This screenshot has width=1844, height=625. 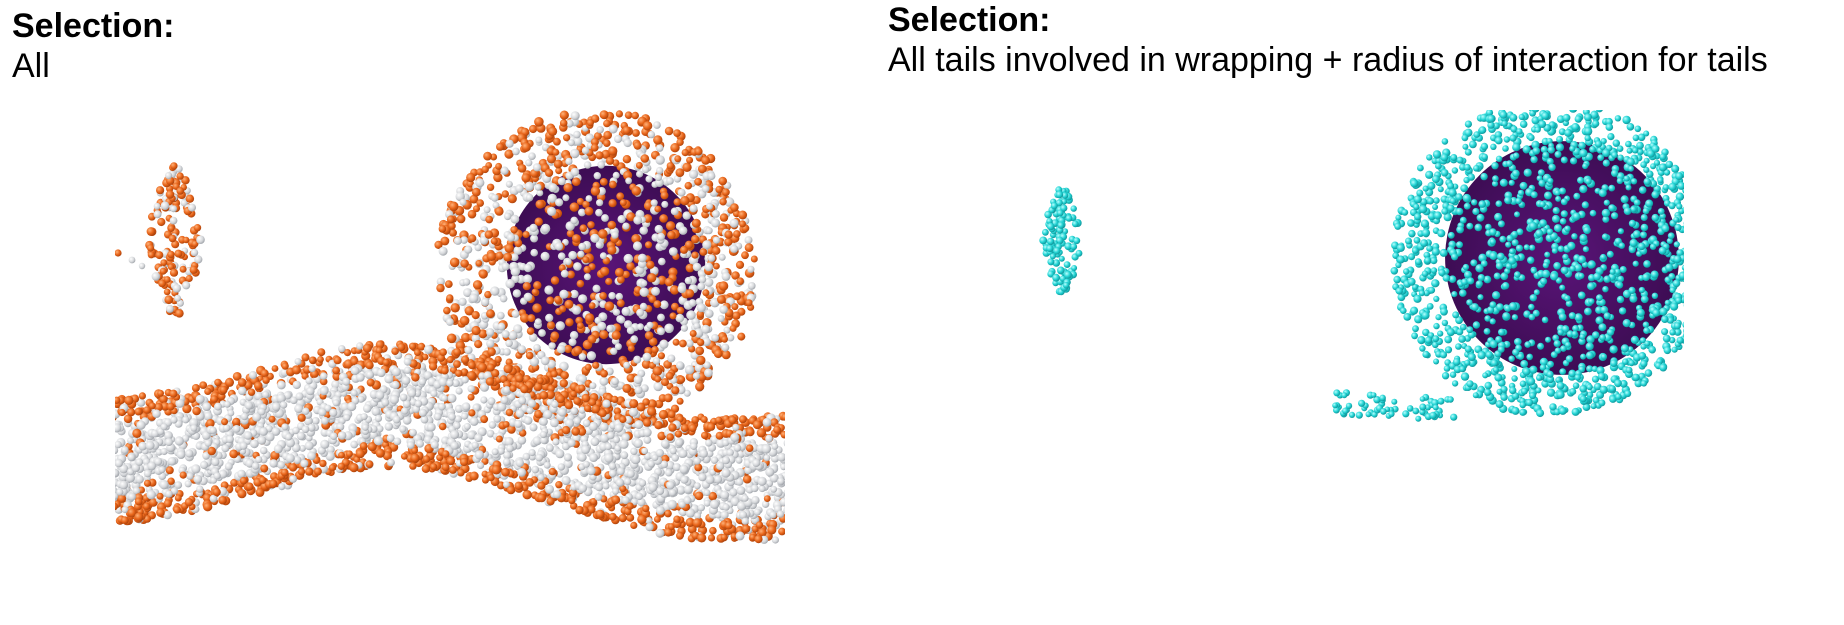 What do you see at coordinates (93, 46) in the screenshot?
I see `left-caption: Selection: All` at bounding box center [93, 46].